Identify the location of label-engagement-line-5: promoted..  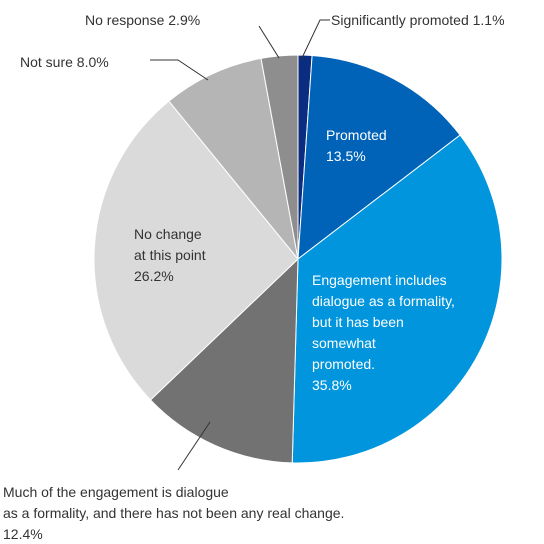
(343, 364).